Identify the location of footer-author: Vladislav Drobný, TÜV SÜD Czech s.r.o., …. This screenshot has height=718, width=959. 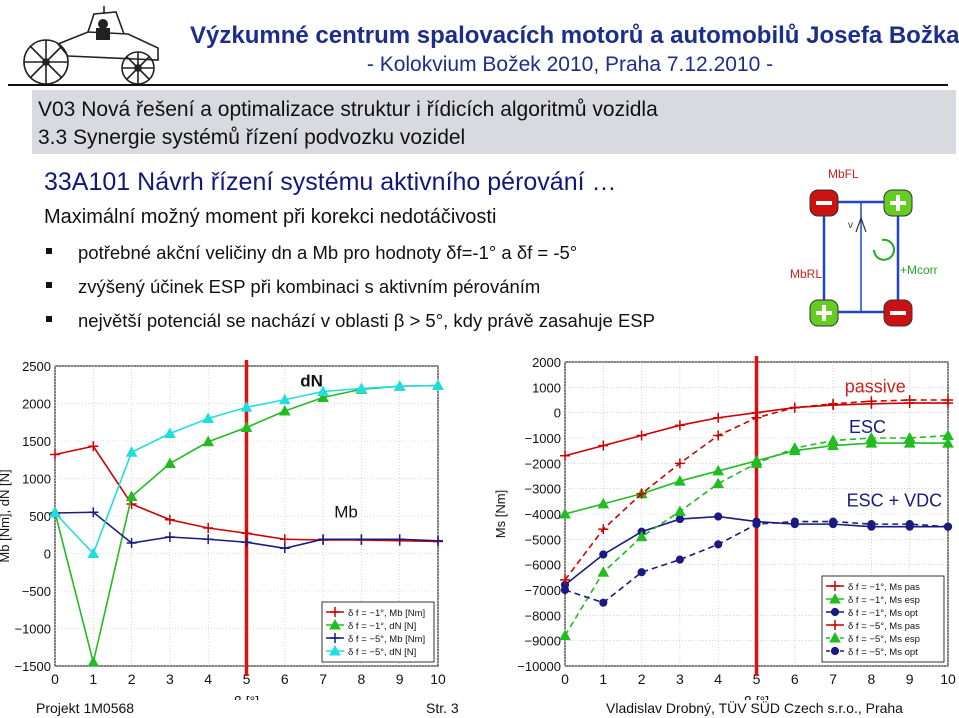
(754, 708).